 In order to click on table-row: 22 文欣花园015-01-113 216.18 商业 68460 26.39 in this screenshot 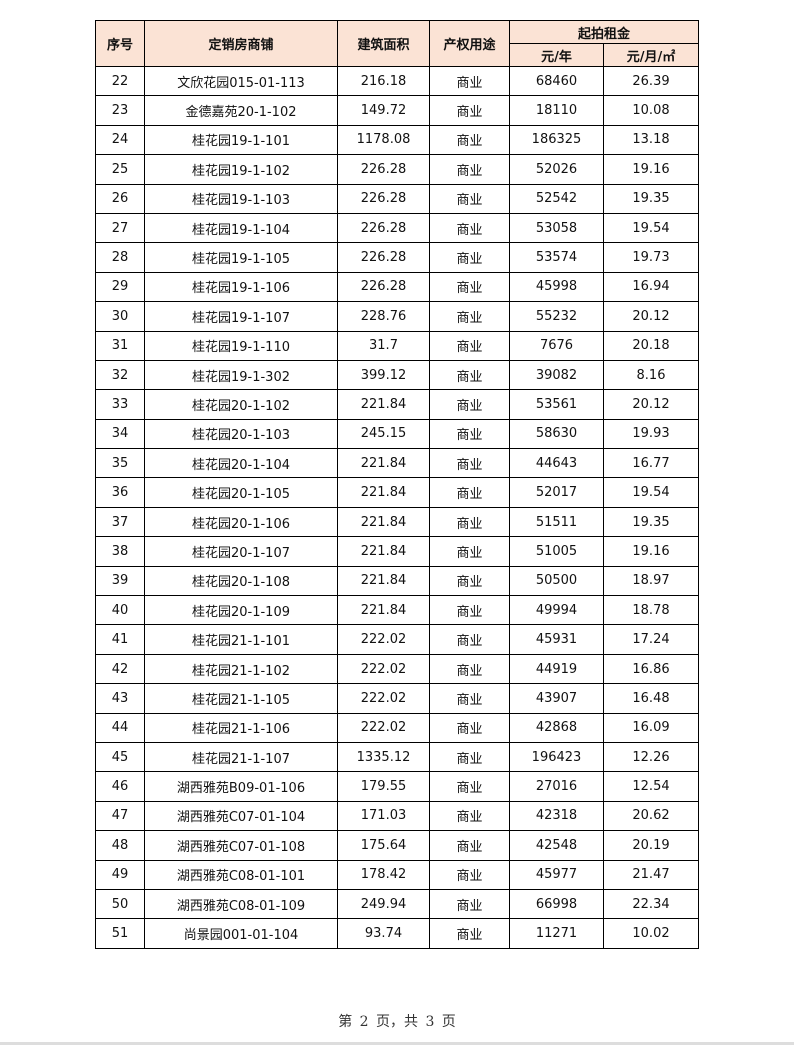, I will do `click(397, 81)`.